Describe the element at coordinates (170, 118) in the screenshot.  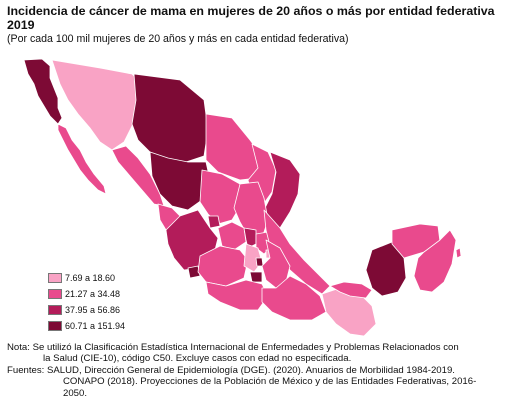
I see `state-chihuahua` at that location.